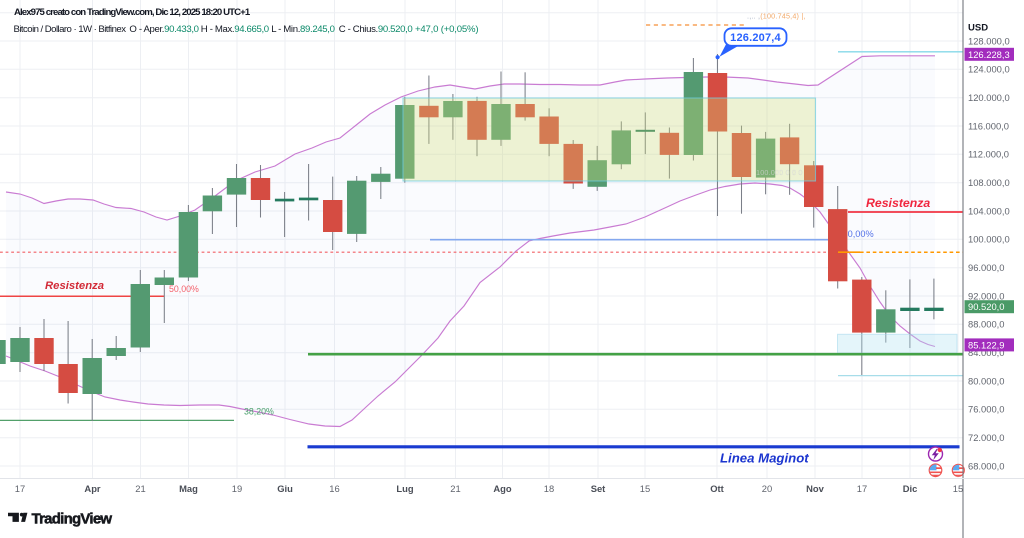  I want to click on svg-text: 112.000,0, so click(988, 154).